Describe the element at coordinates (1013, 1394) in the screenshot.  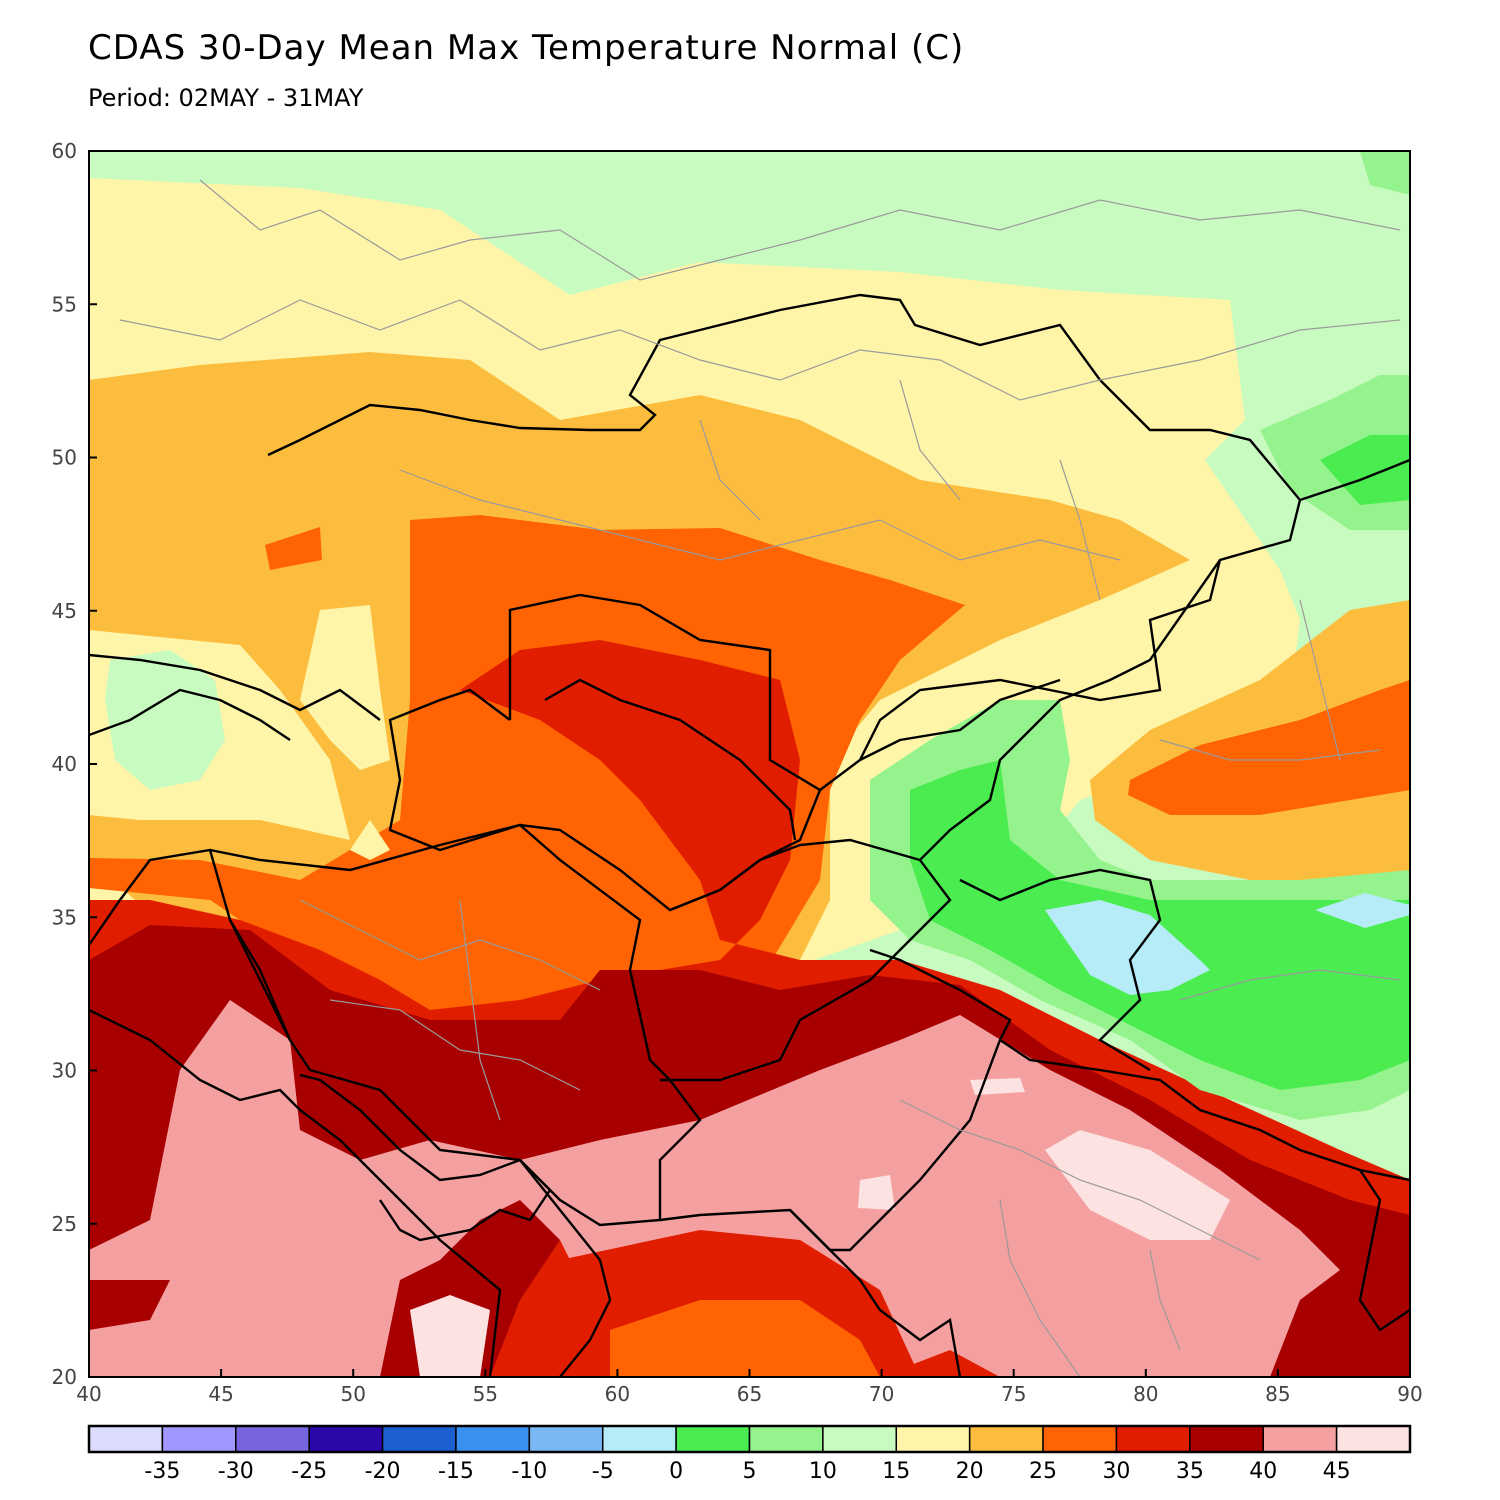
I see `lon-tick-label: 75` at that location.